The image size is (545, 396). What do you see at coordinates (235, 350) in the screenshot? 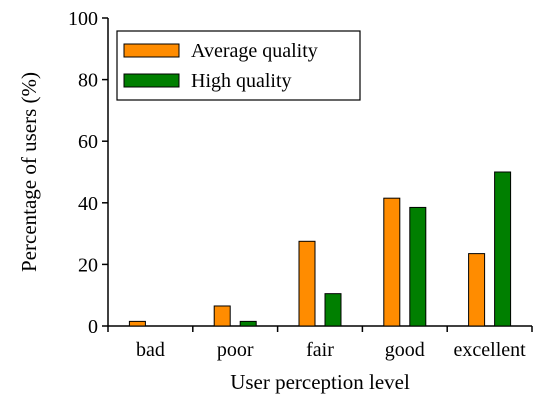
I see `x-tick-label: poor` at bounding box center [235, 350].